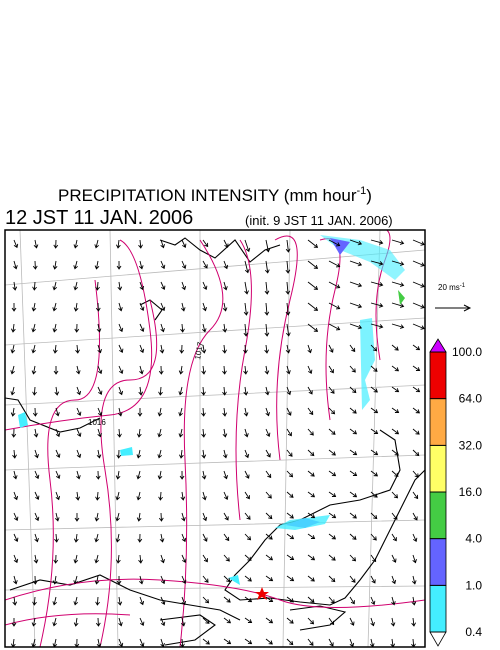 The image size is (500, 650). Describe the element at coordinates (97, 422) in the screenshot. I see `contour-label: 1016` at that location.